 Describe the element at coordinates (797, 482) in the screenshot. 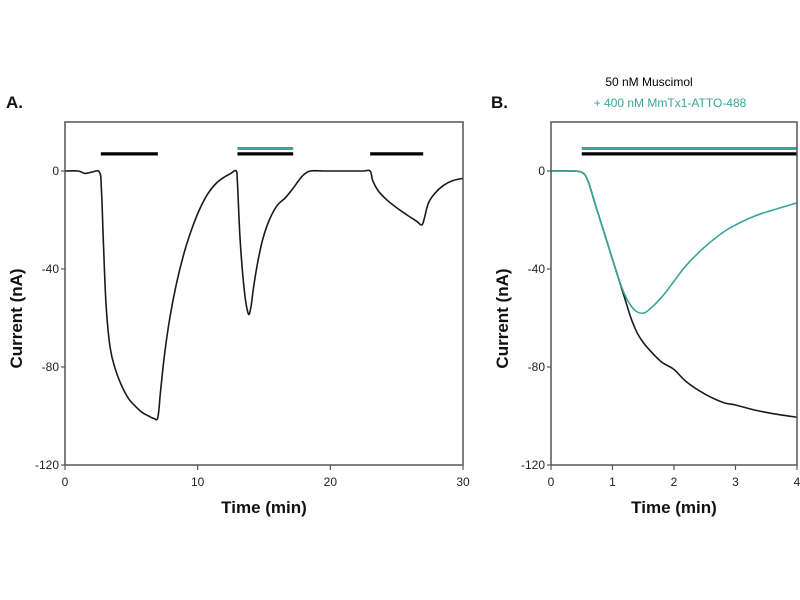

I see `panel-b-x-tick-label: 4` at that location.